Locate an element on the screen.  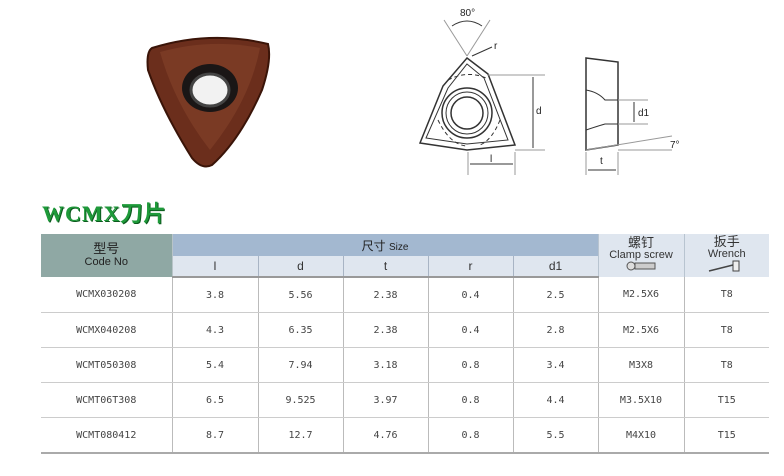
col-d1: d1 is located at coordinates (555, 267).